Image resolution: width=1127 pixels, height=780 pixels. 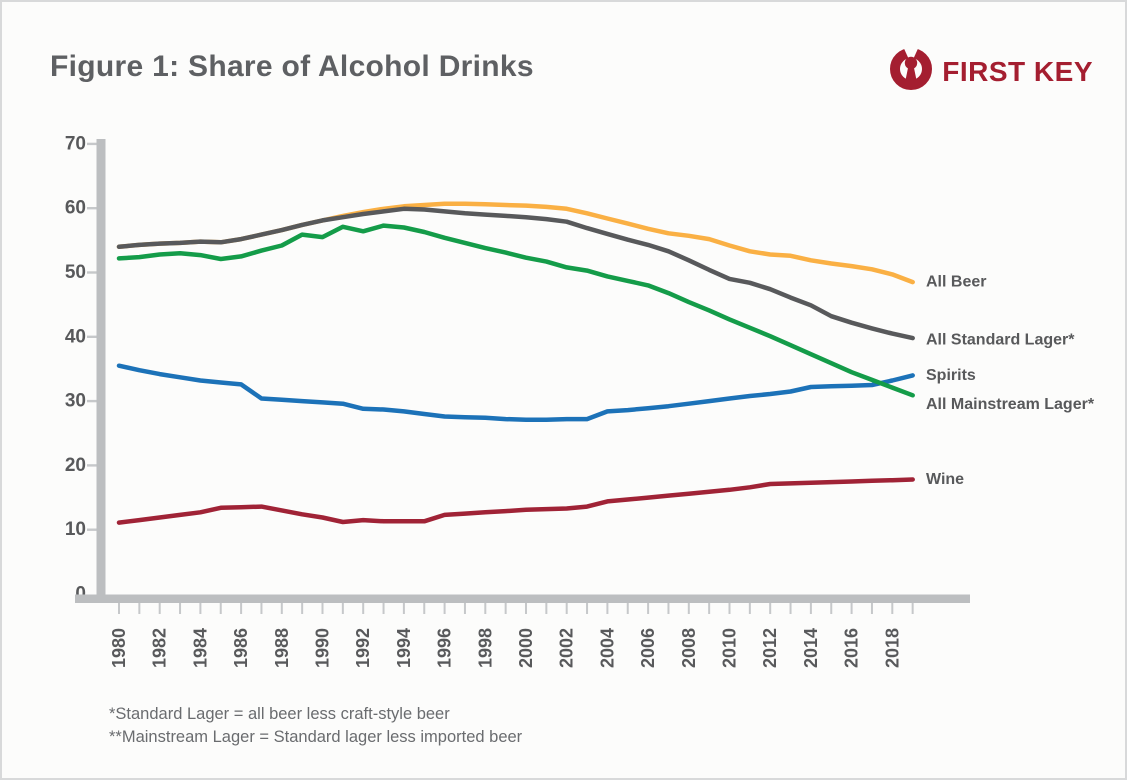 I want to click on series-label-all-beer: All Beer, so click(x=956, y=282).